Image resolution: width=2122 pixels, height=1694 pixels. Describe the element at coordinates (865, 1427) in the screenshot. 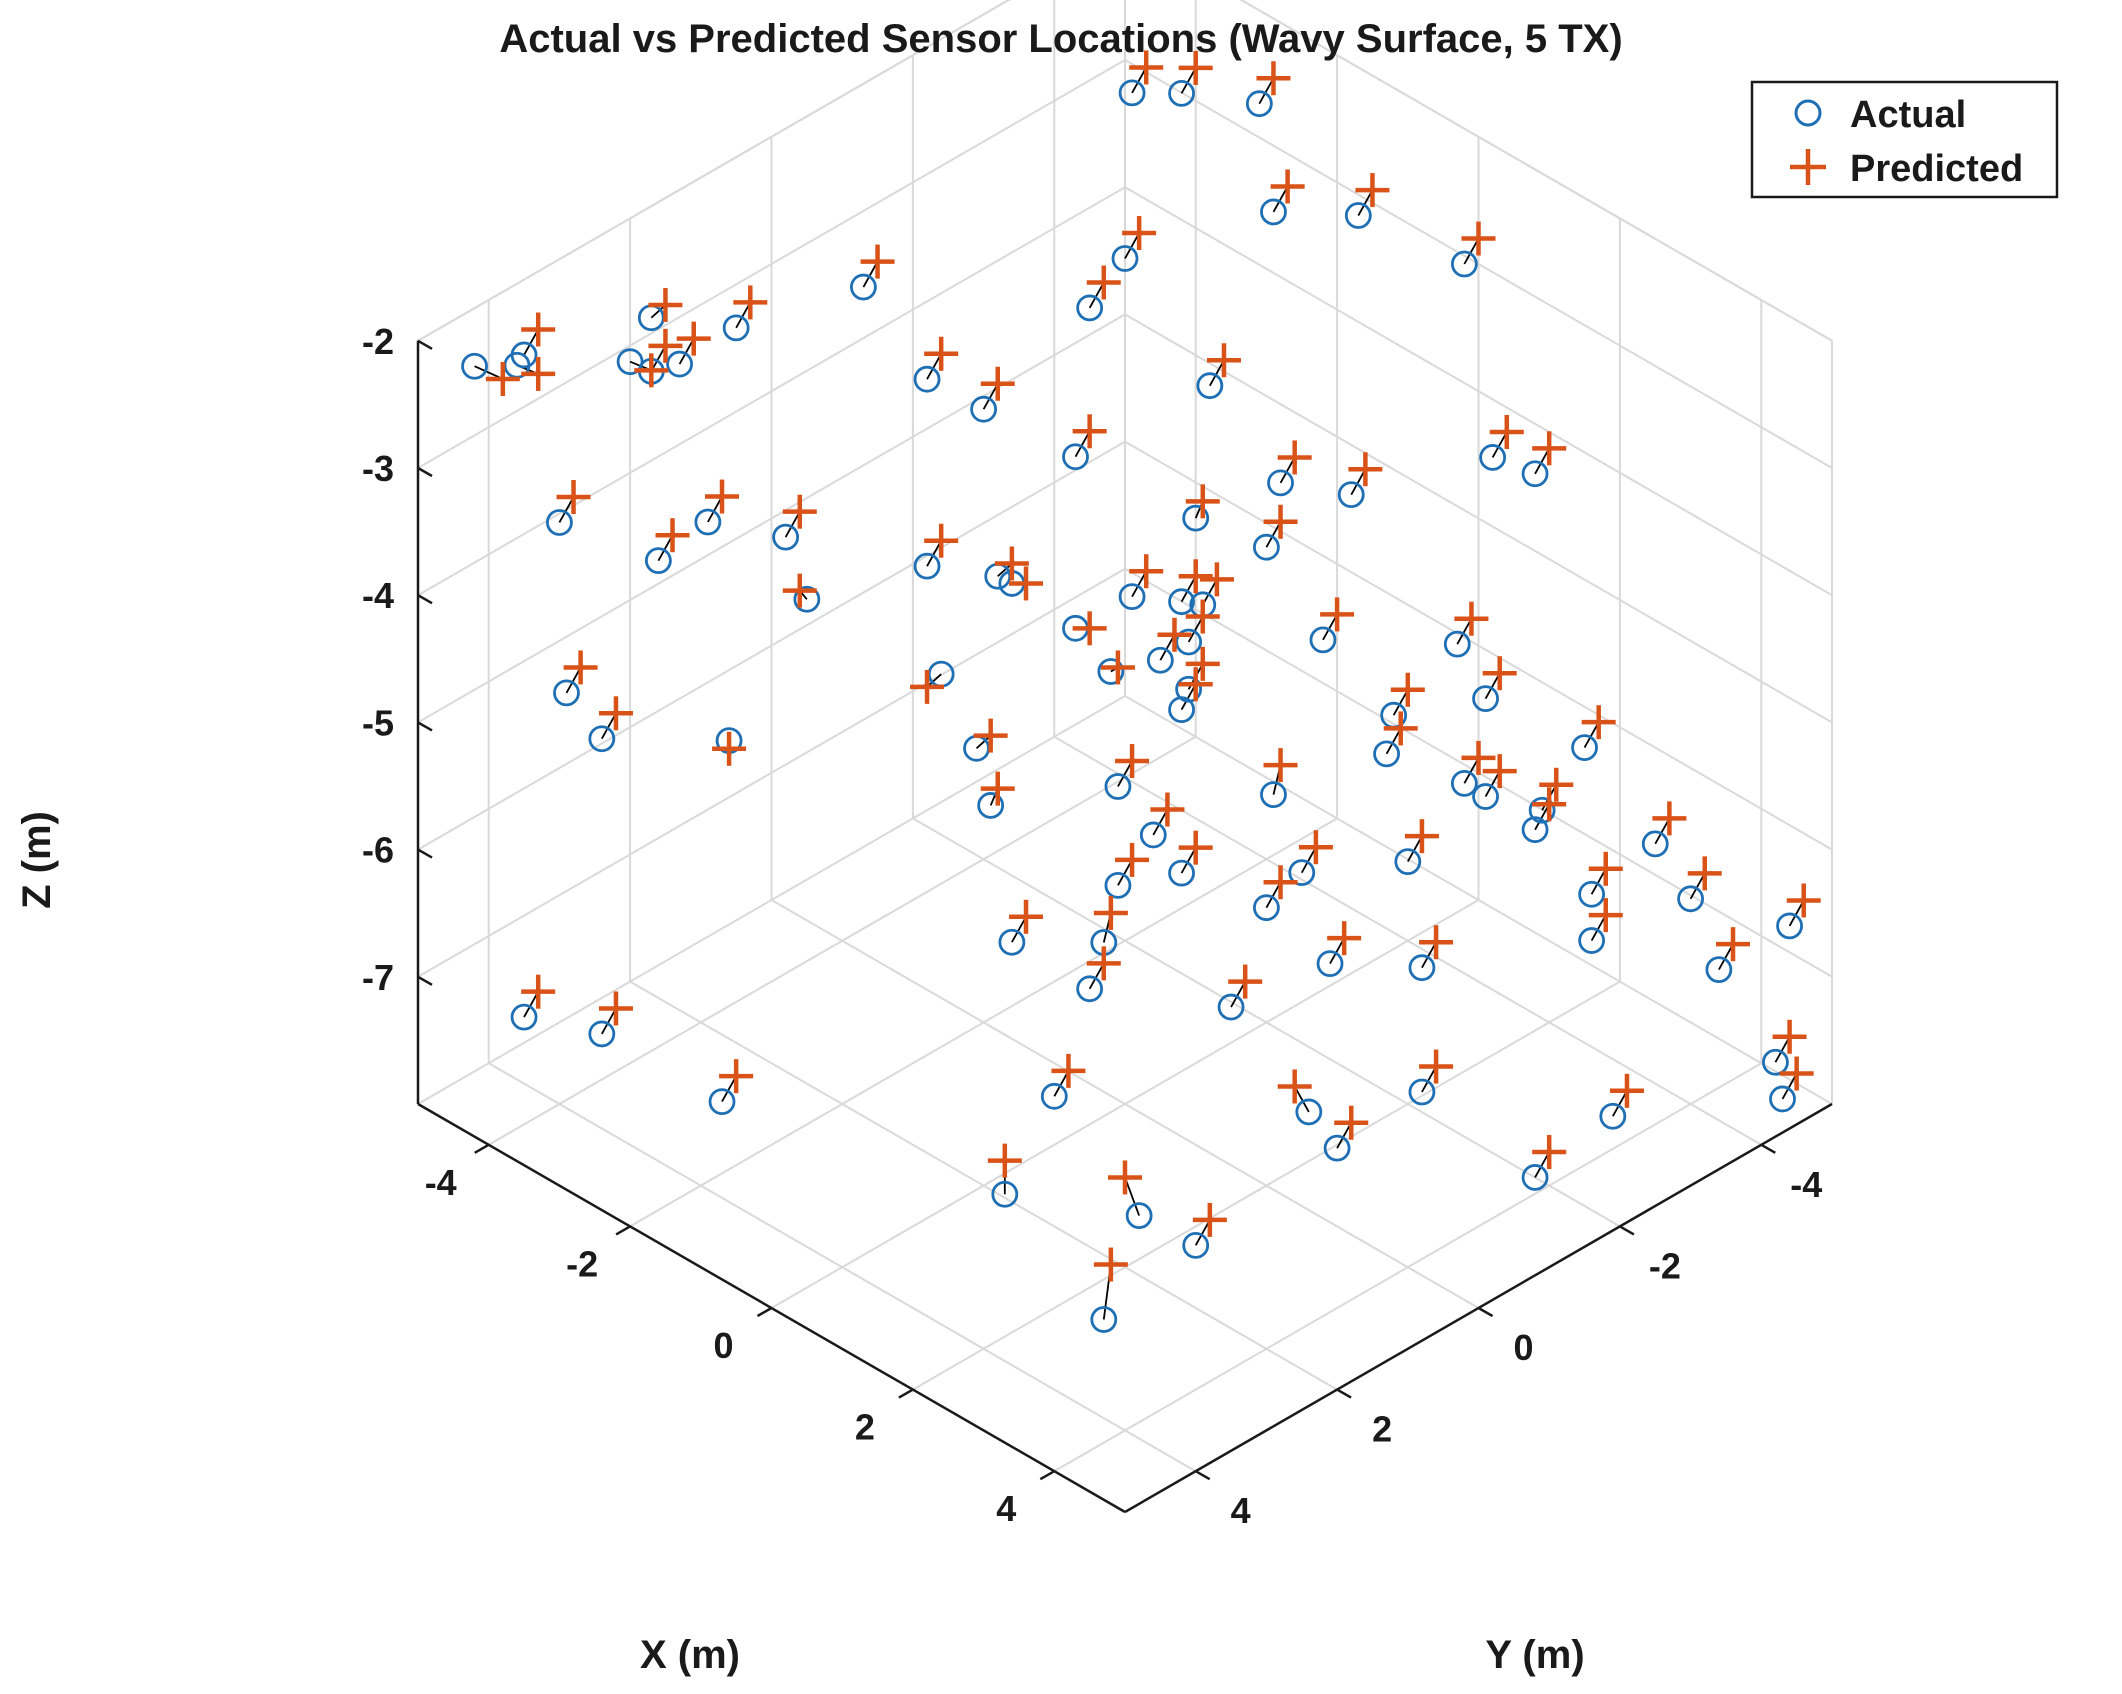

I see `x-tick-label: 2` at that location.